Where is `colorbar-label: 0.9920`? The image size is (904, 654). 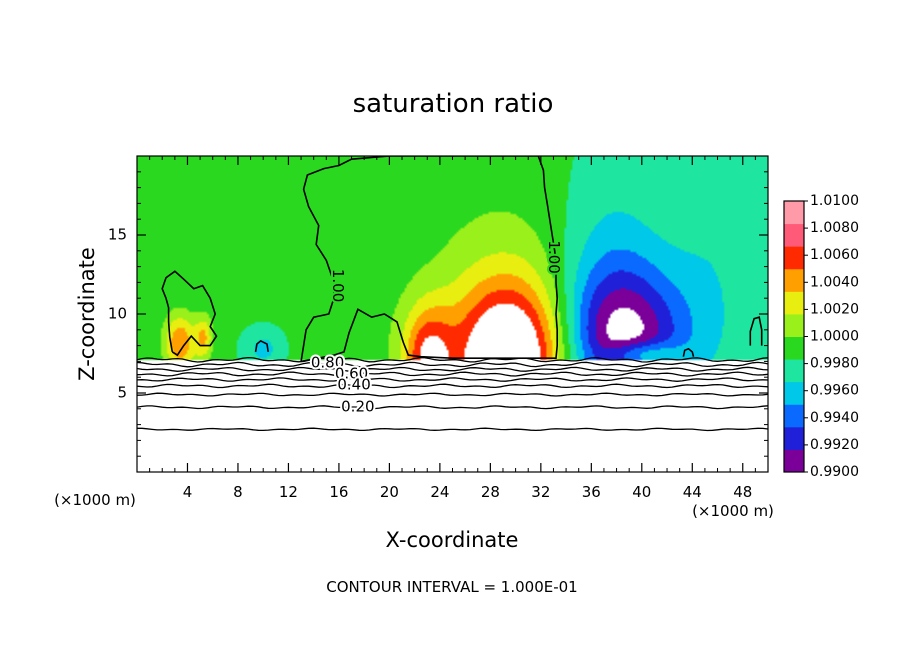
colorbar-label: 0.9920 is located at coordinates (834, 445).